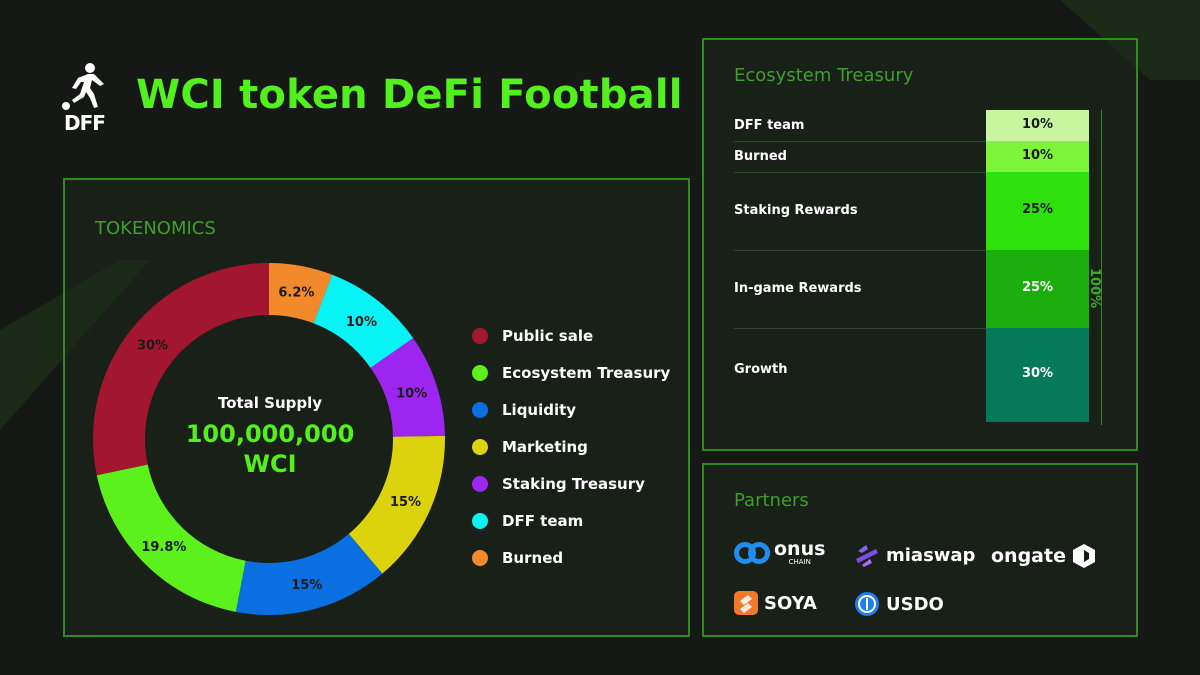 This screenshot has width=1200, height=675. I want to click on treasury-bar-burned: 10%, so click(1037, 157).